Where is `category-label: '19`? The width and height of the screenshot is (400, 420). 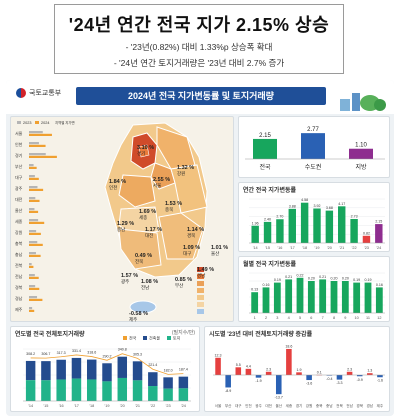 category-label: '19 is located at coordinates (107, 406).